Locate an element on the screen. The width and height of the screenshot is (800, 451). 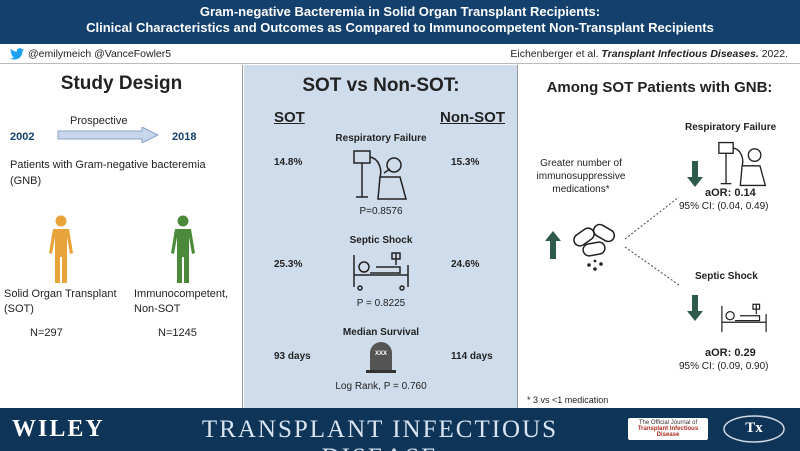
pills-icon is located at coordinates (594, 247).